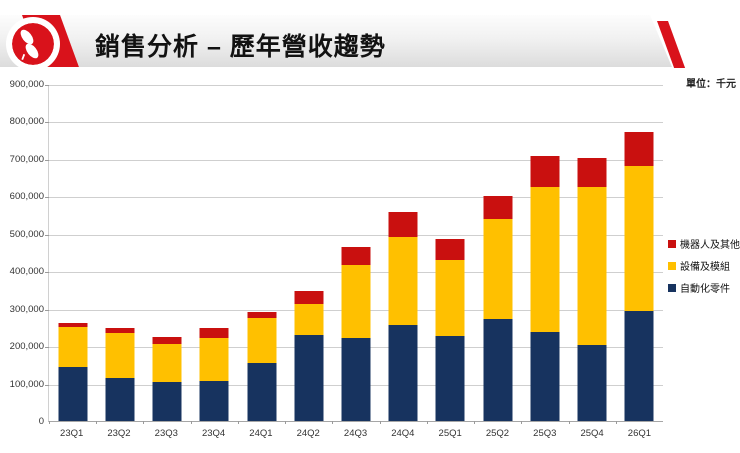 This screenshot has height=453, width=740. I want to click on x-axis-label-24Q3: 24Q3, so click(355, 433).